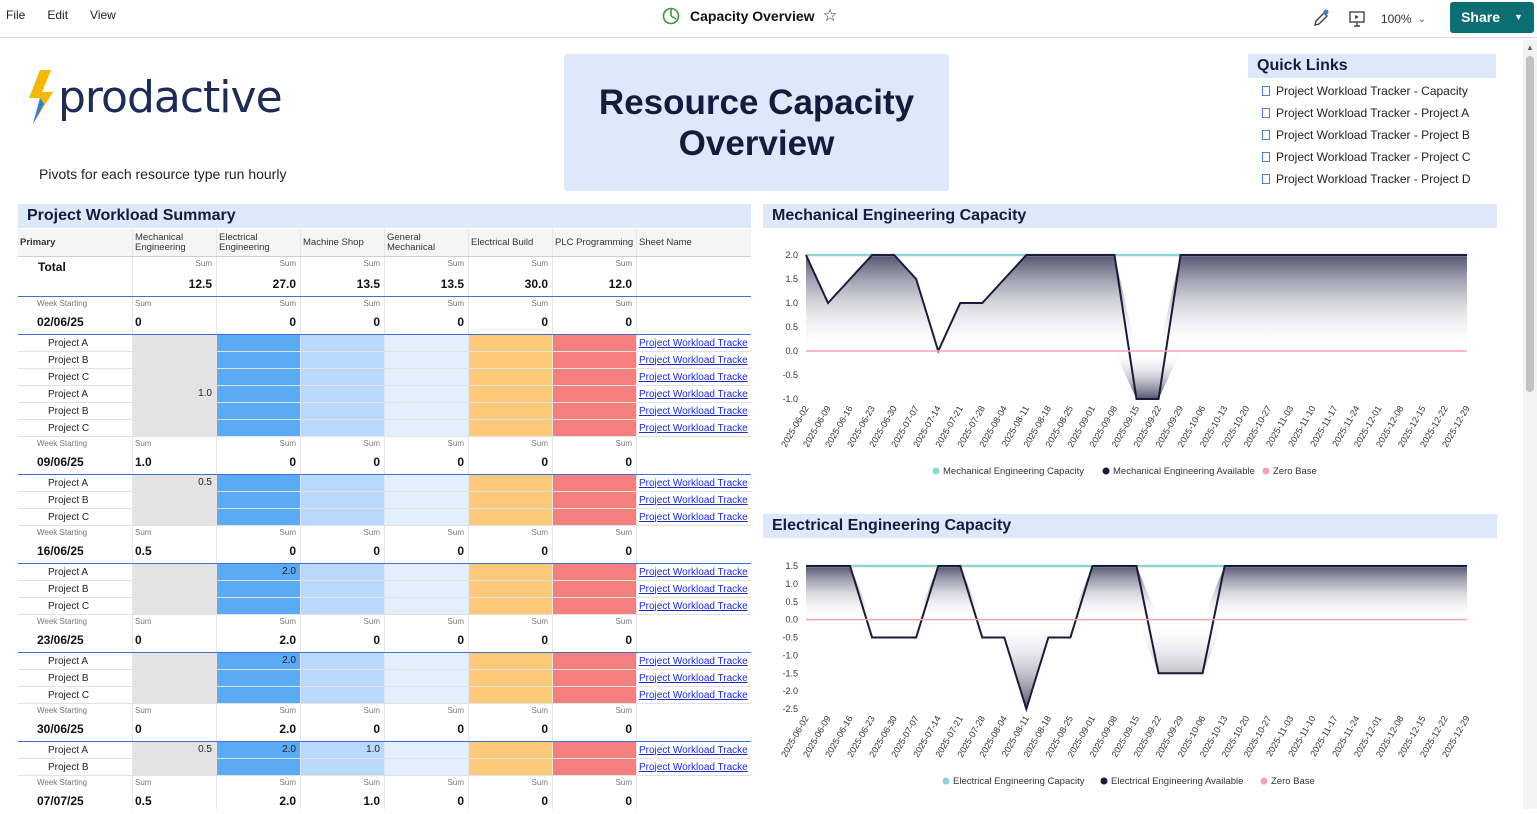 Image resolution: width=1537 pixels, height=814 pixels. I want to click on zoom-level: 100%, so click(1396, 19).